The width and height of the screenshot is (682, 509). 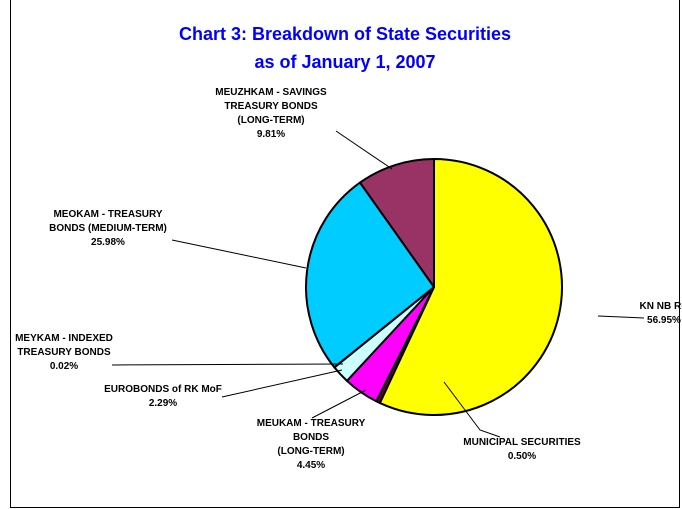 I want to click on slice-category-label-3: MEUKAM - TREASURY, so click(x=311, y=423).